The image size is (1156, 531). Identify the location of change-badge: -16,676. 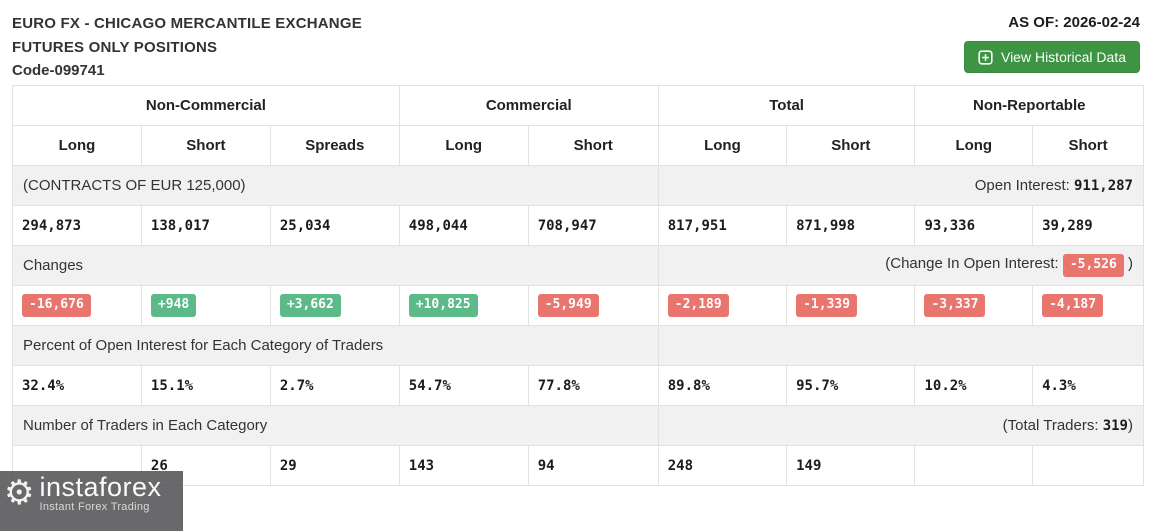
(56, 305).